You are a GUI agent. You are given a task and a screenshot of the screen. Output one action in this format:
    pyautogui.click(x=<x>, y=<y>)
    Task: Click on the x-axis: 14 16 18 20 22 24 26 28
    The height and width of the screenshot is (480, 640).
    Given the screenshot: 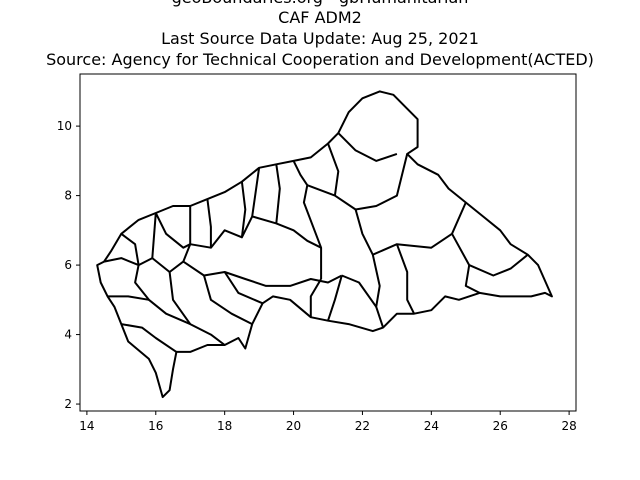 What is the action you would take?
    pyautogui.click(x=328, y=422)
    